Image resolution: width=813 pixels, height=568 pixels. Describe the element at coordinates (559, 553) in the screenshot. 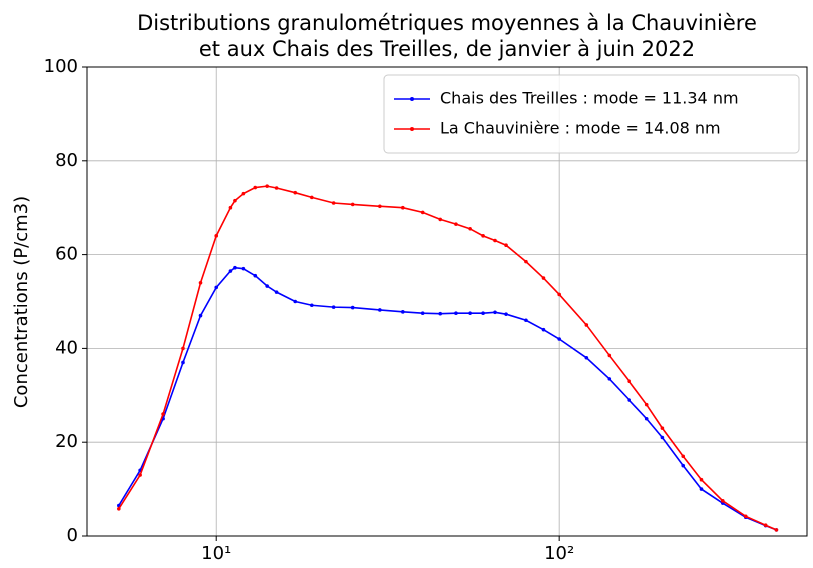

I see `x-tick-label: 10²` at that location.